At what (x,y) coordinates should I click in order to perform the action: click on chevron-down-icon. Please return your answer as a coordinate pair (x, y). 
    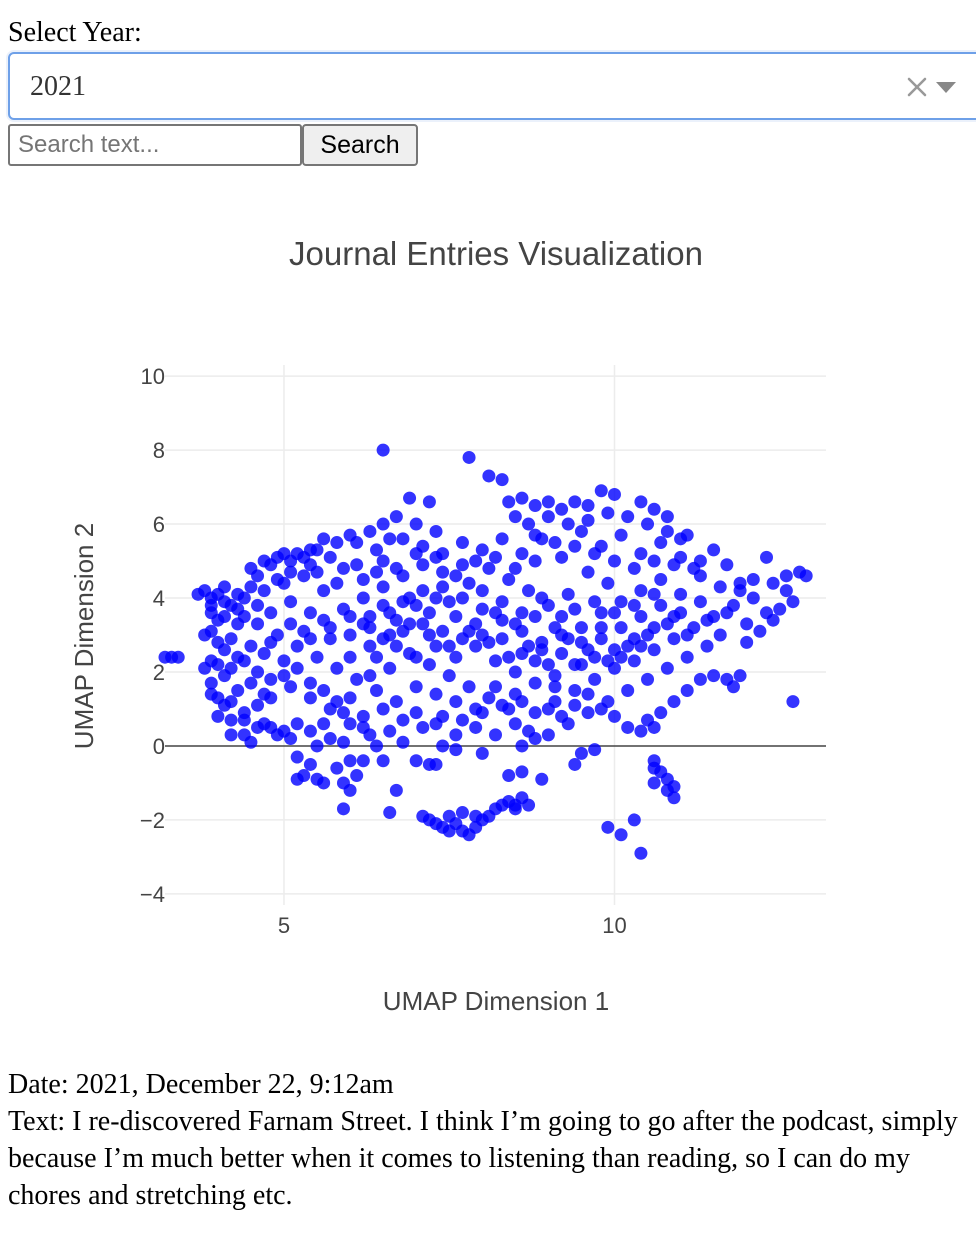
    Looking at the image, I should click on (946, 87).